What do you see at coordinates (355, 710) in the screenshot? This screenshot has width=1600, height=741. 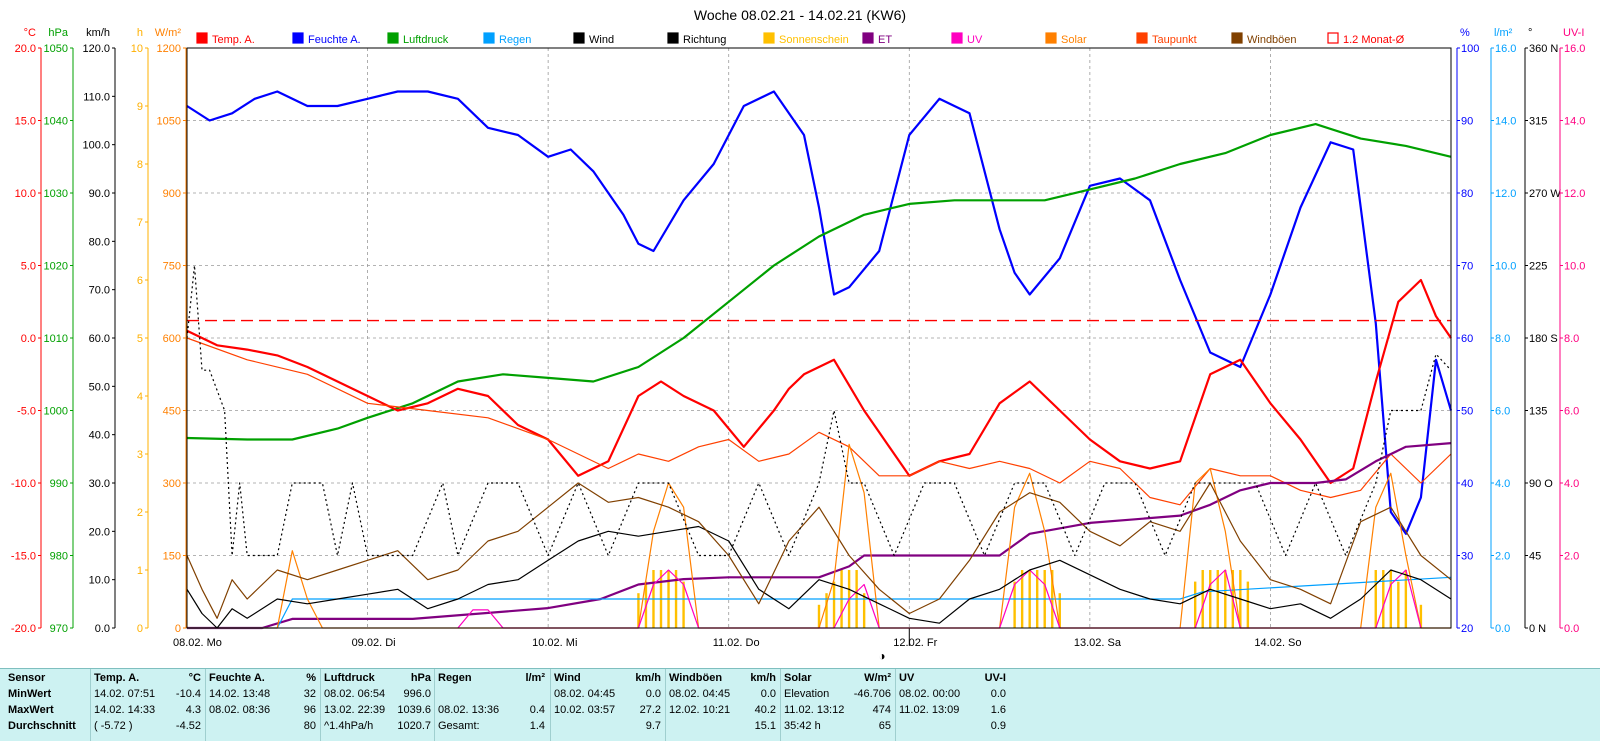 I see `cell-max-label: 13.02. 22:39` at bounding box center [355, 710].